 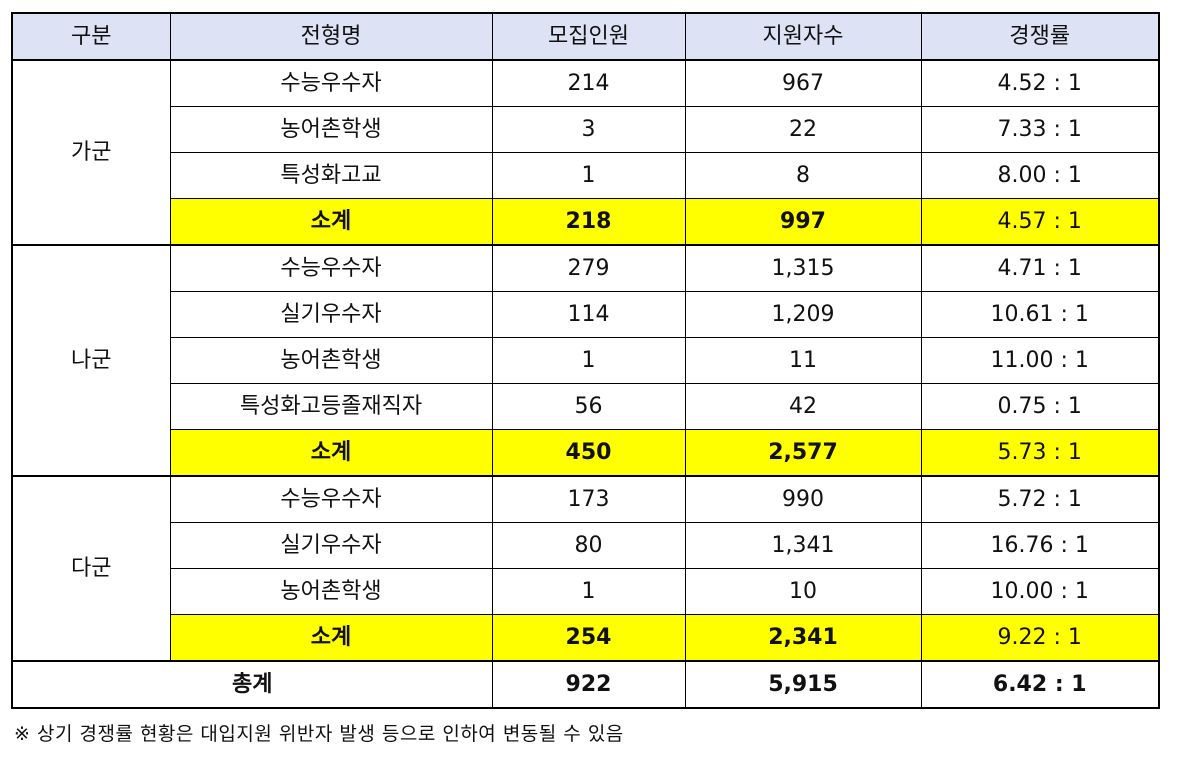 What do you see at coordinates (1040, 314) in the screenshot?
I see `ratio: 10.61 : 1` at bounding box center [1040, 314].